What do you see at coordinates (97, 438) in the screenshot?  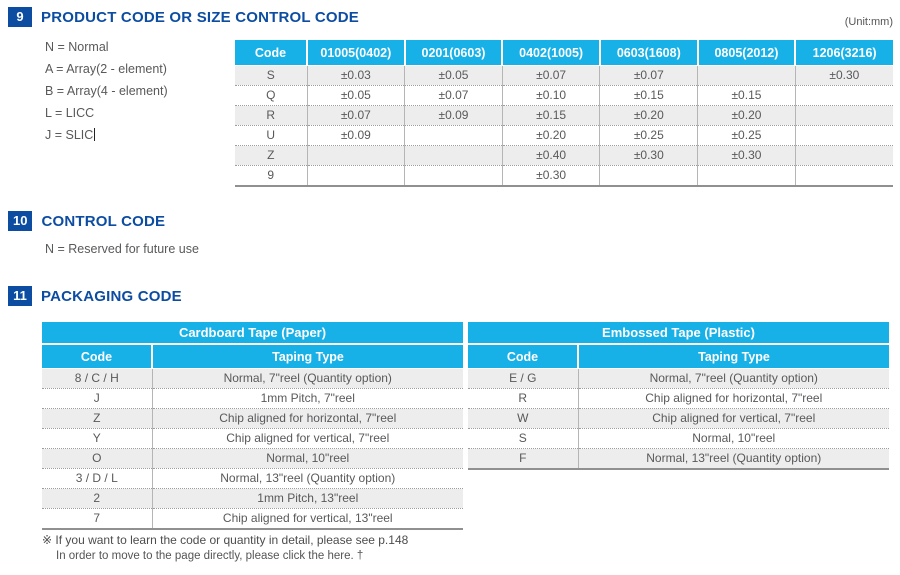 I see `code-cell: Y` at bounding box center [97, 438].